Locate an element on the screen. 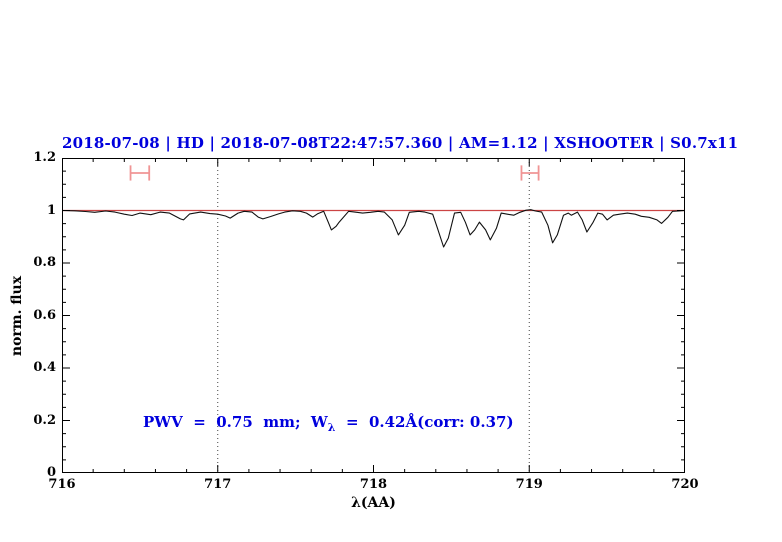  y-tick-label: 1.2 is located at coordinates (44, 157).